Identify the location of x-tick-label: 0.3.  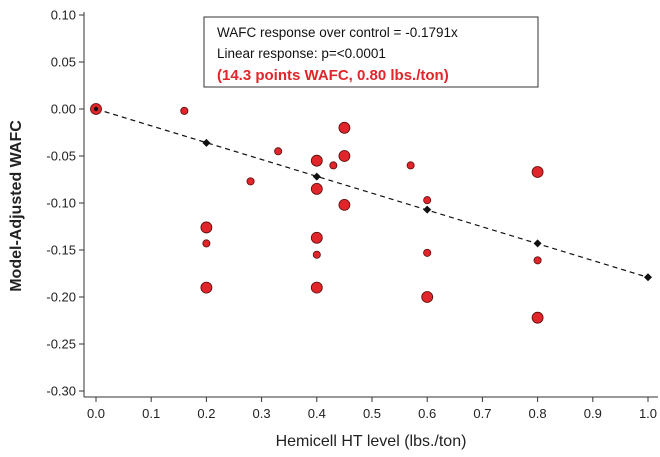
(262, 413).